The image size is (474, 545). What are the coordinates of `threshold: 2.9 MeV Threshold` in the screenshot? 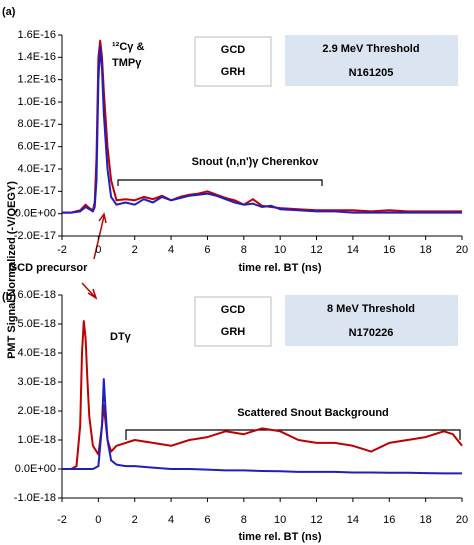 It's located at (370, 49).